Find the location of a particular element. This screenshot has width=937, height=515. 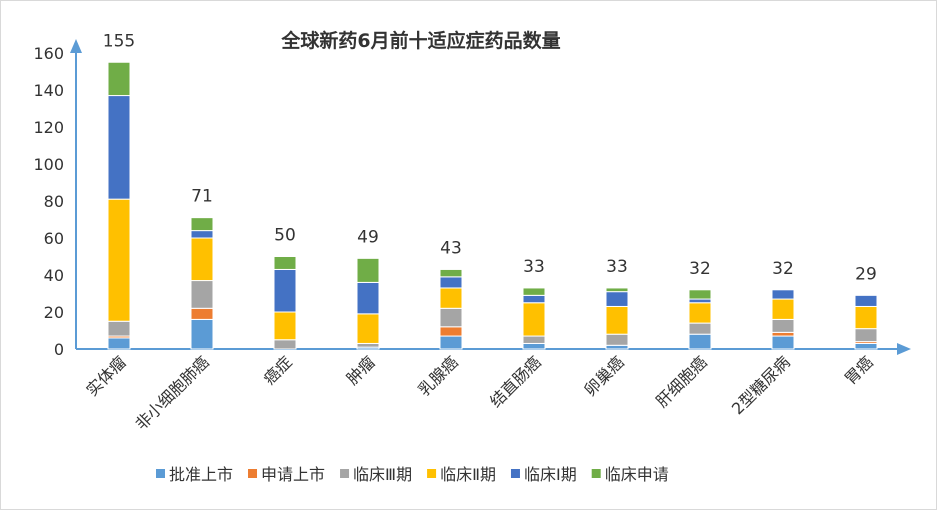

y-tick-label: 100 is located at coordinates (48, 164).